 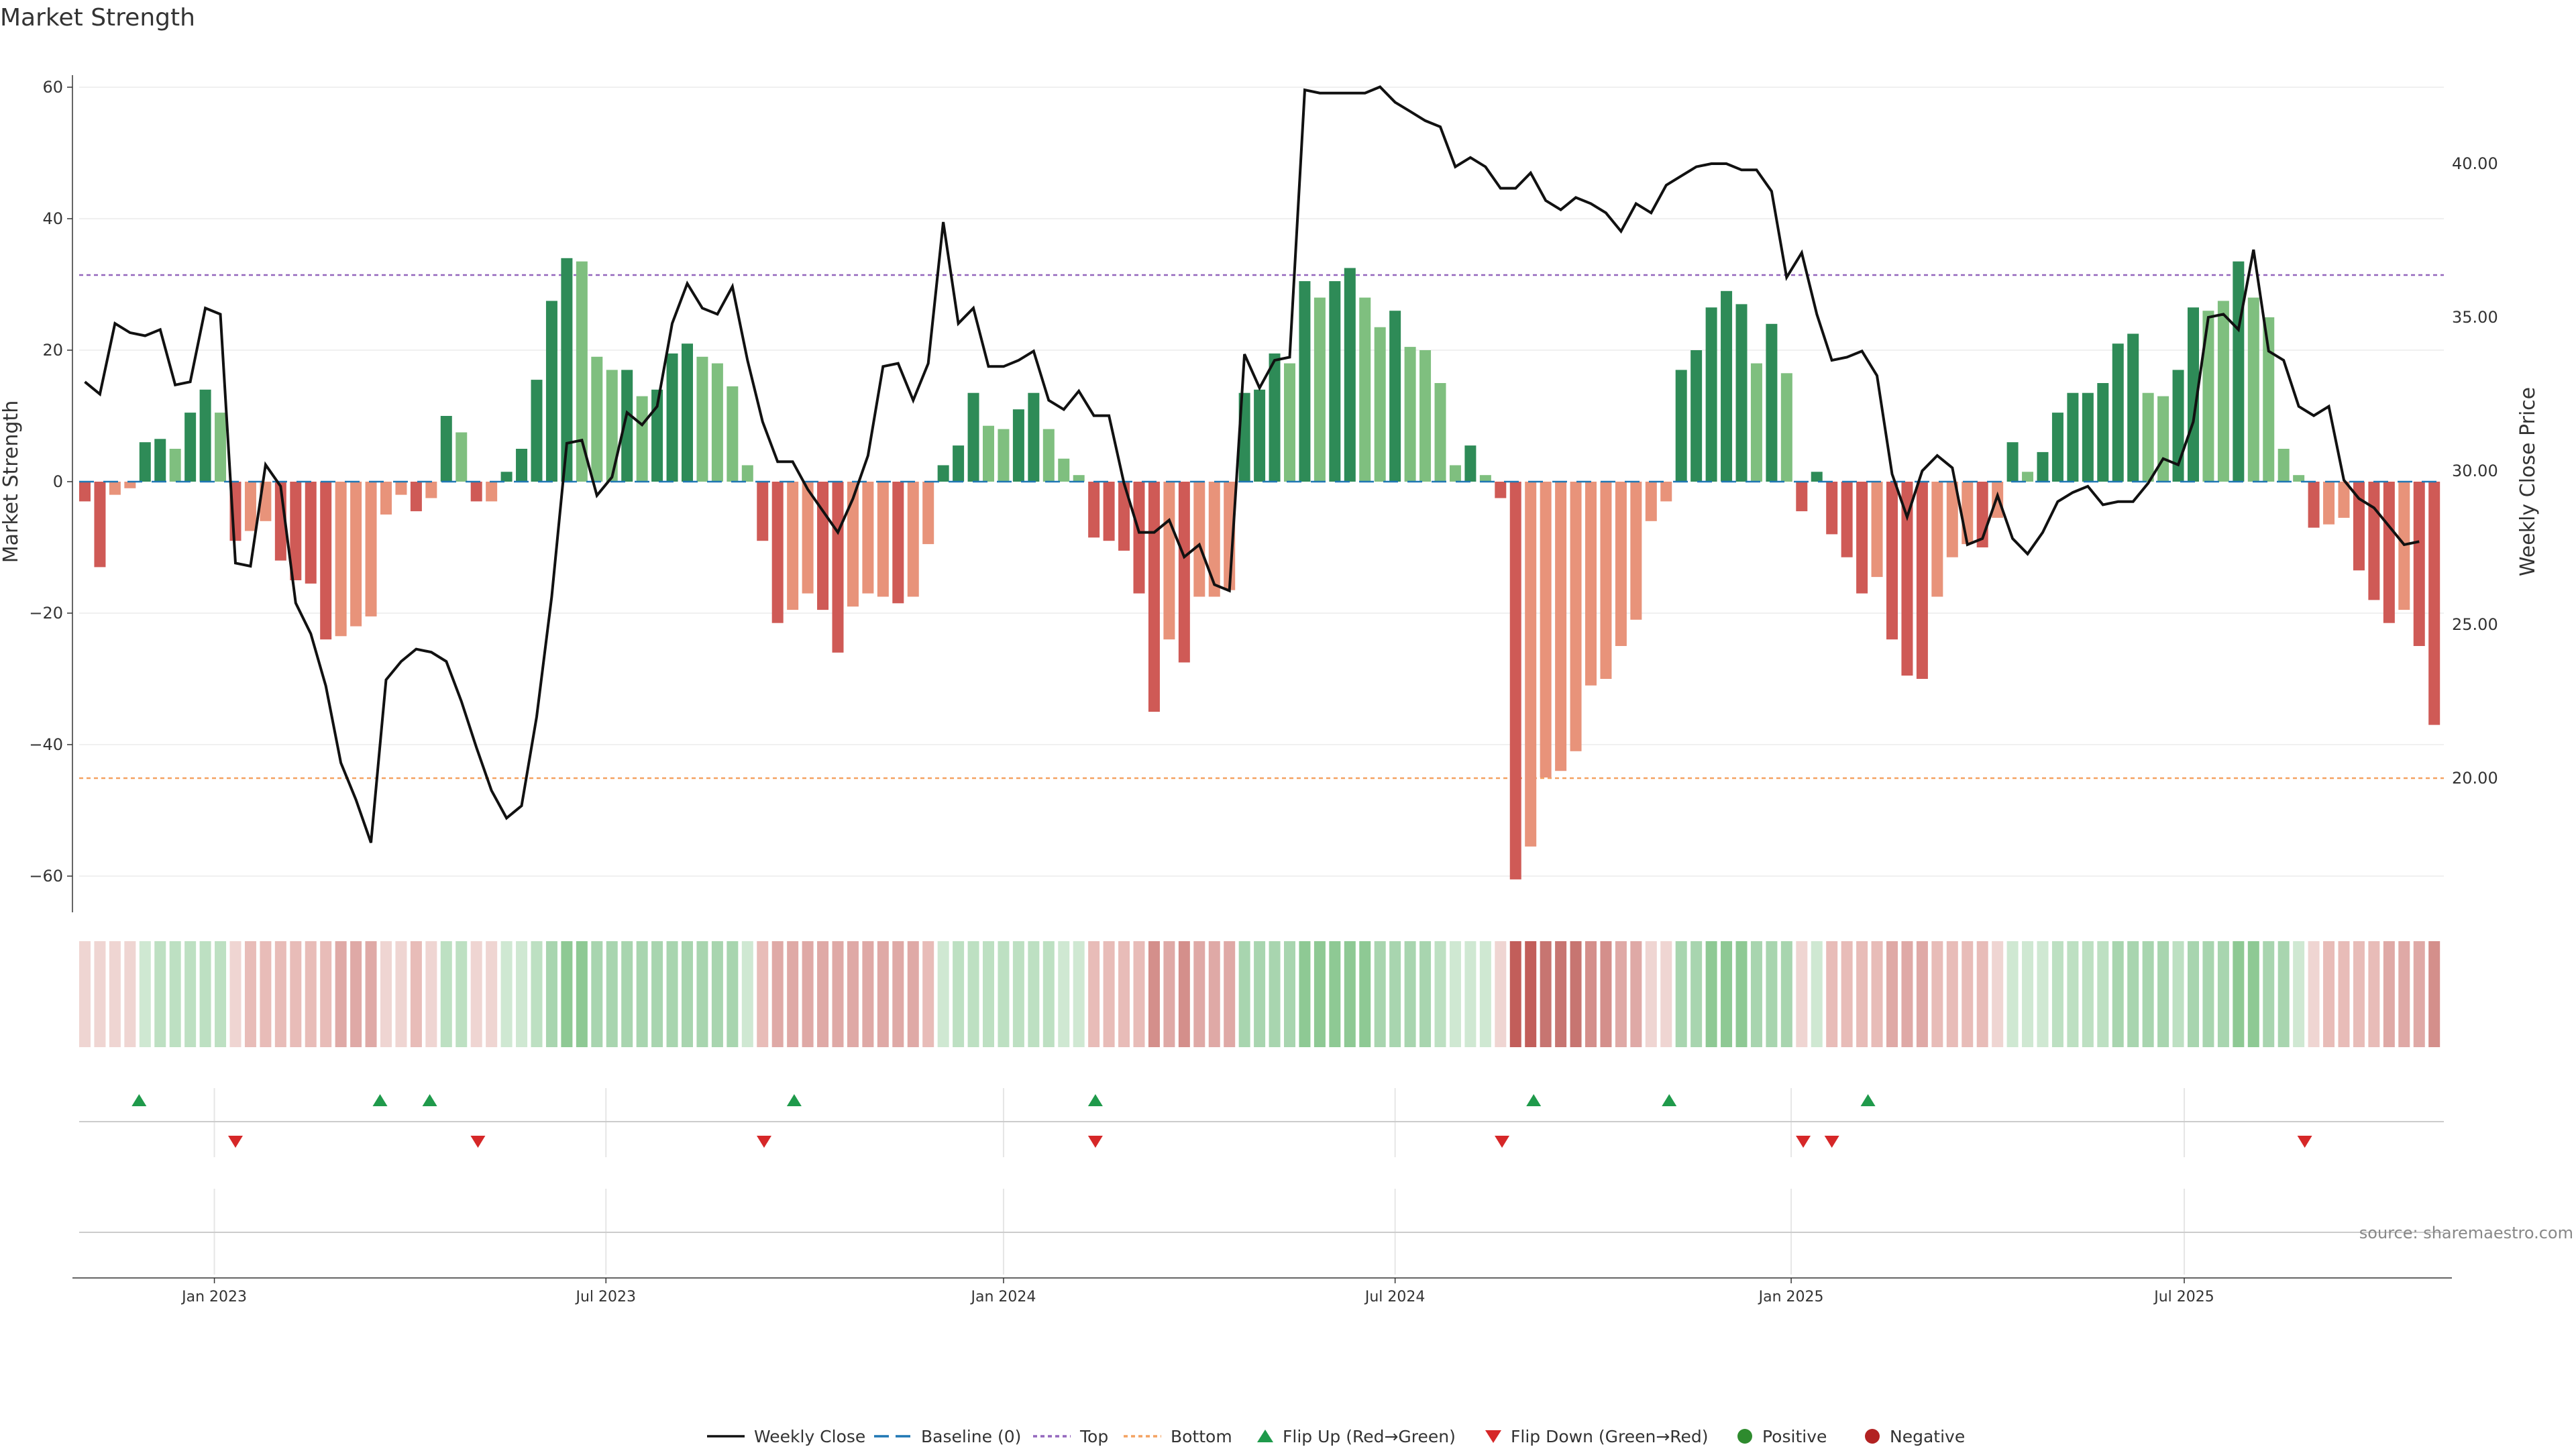 What do you see at coordinates (1610, 1436) in the screenshot?
I see `legend-label: Flip Down (Green→Red)` at bounding box center [1610, 1436].